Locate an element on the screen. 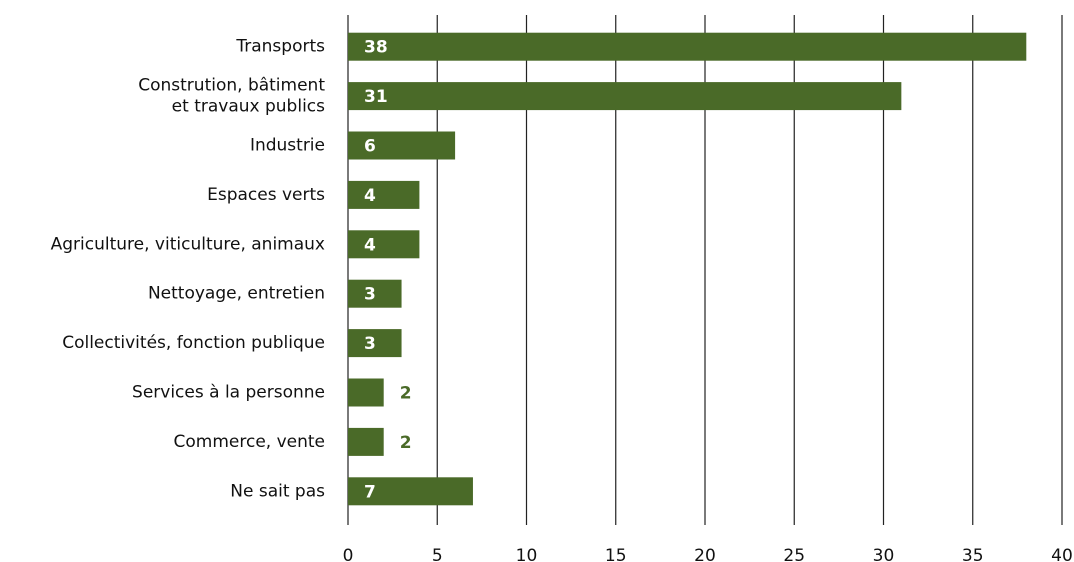 The image size is (1074, 562). category-label: Collectivités, fonction publique is located at coordinates (193, 343).